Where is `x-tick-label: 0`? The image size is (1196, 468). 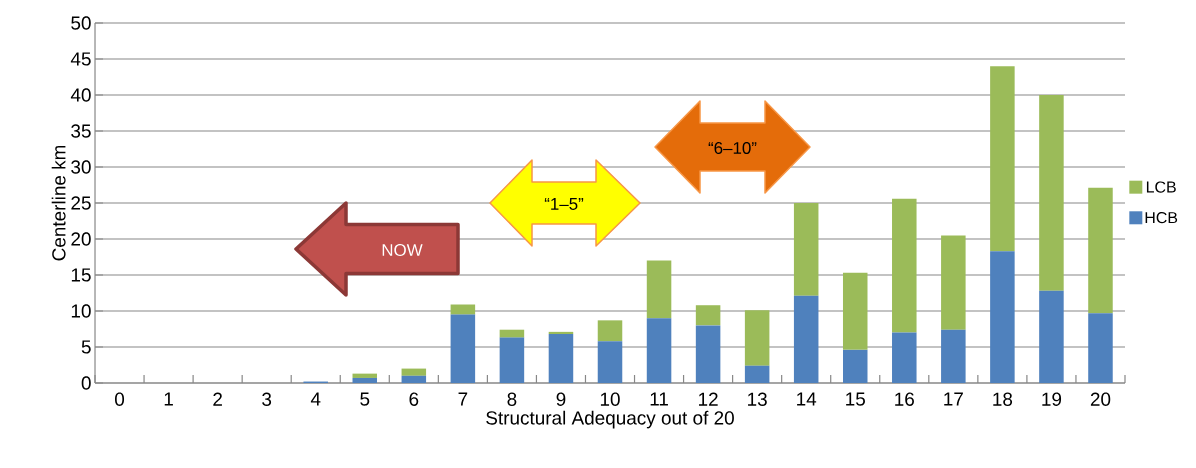
x-tick-label: 0 is located at coordinates (120, 399).